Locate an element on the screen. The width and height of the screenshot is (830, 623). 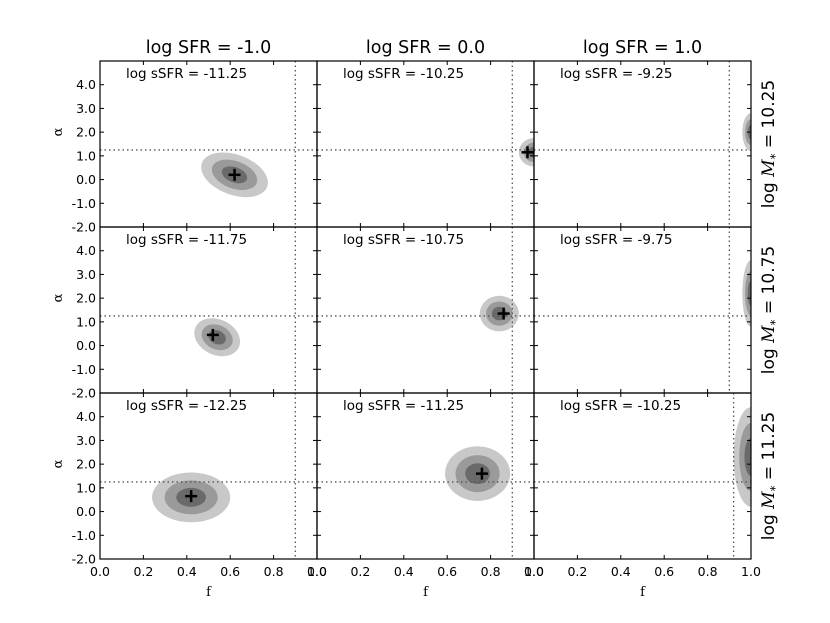
row-label: log M* = 10.25 is located at coordinates (770, 144).